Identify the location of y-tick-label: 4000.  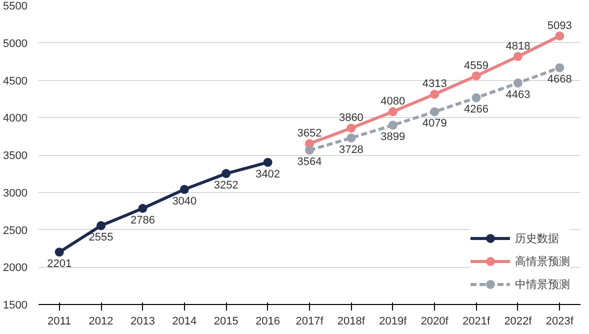
(15, 118).